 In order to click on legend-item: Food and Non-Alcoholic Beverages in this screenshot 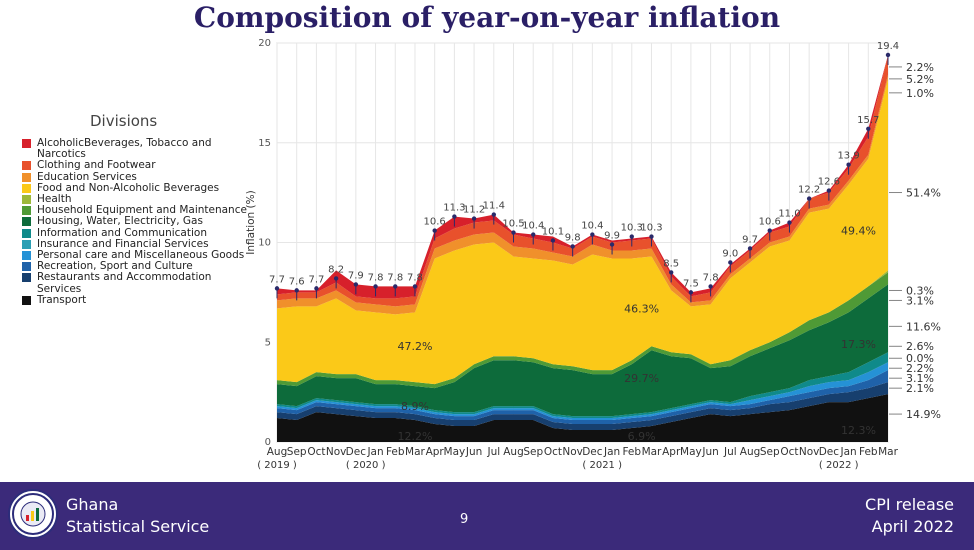, I will do `click(138, 188)`.